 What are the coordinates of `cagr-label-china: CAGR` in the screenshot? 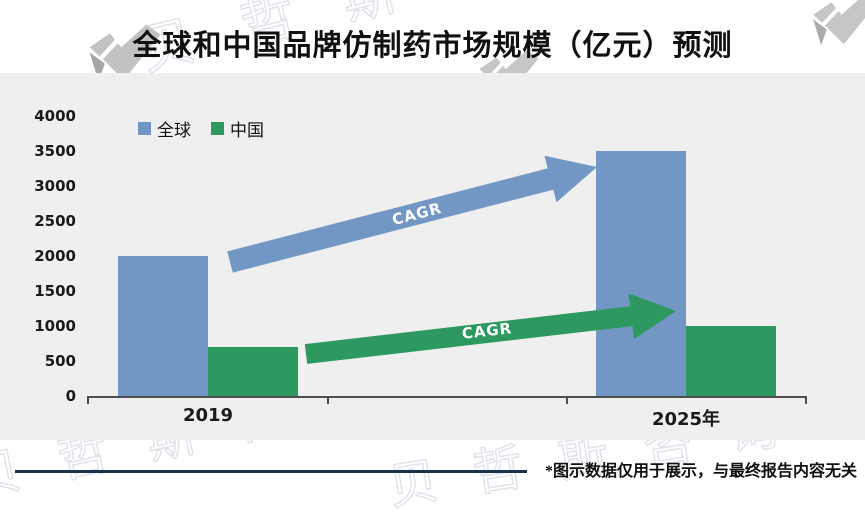 It's located at (487, 331).